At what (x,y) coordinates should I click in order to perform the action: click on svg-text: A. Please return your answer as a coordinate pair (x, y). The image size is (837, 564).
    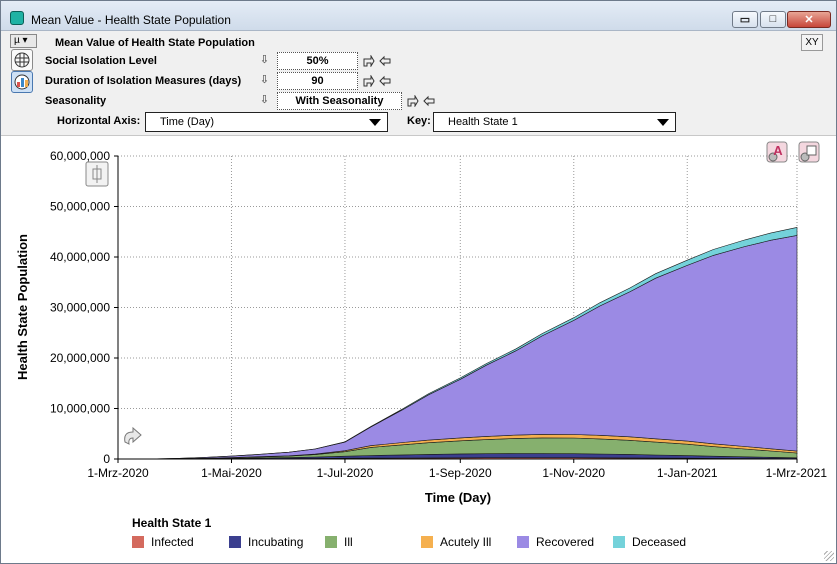
    Looking at the image, I should click on (778, 150).